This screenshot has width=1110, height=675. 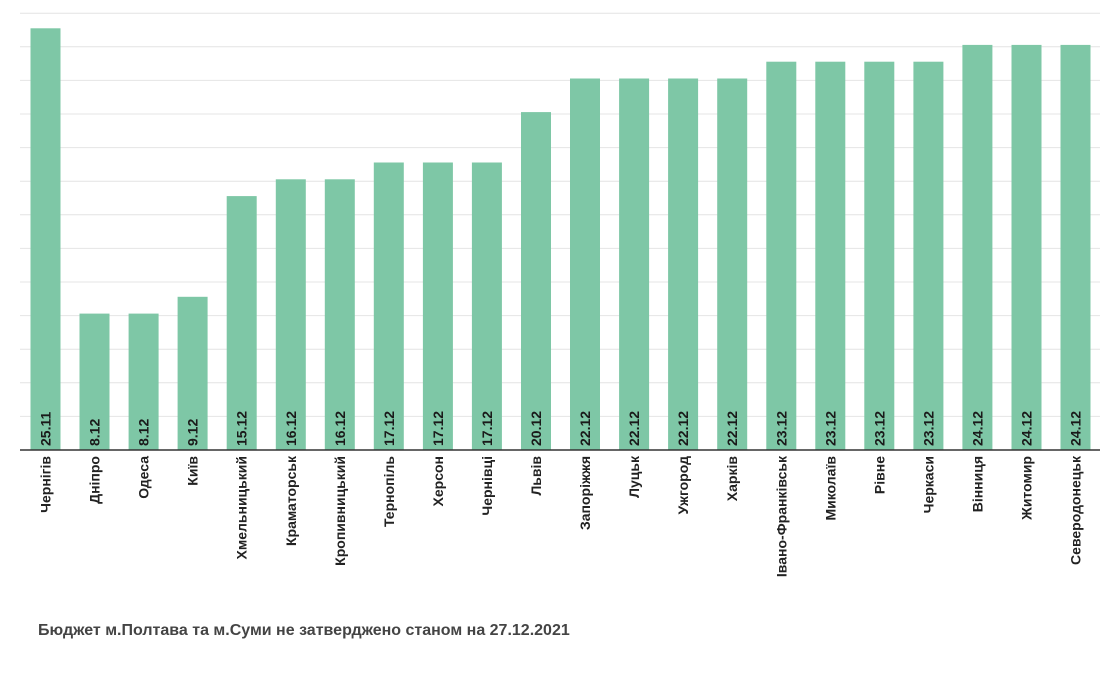 I want to click on category-tick-label: Харків, so click(x=732, y=479).